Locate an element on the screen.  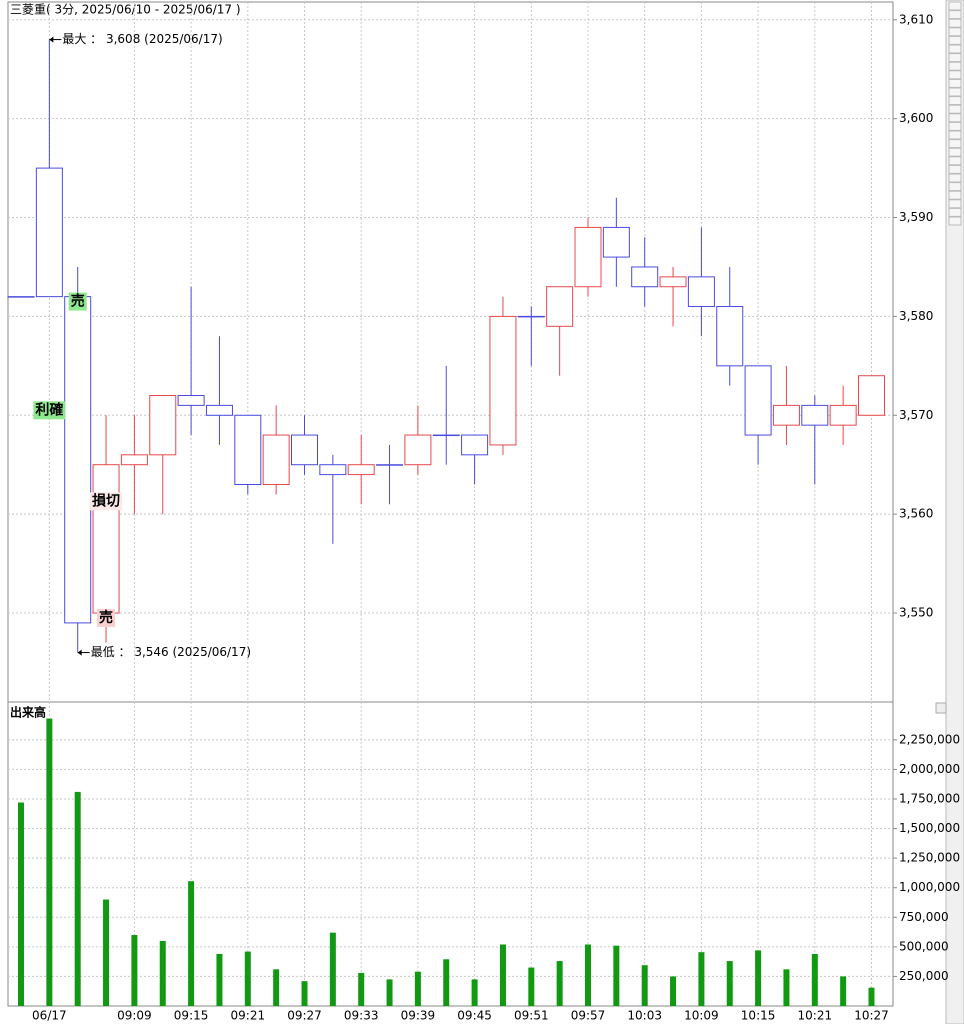
chart-title: 三菱重( 3分, 2025/06/10 - 2025/06/17 ) is located at coordinates (125, 10).